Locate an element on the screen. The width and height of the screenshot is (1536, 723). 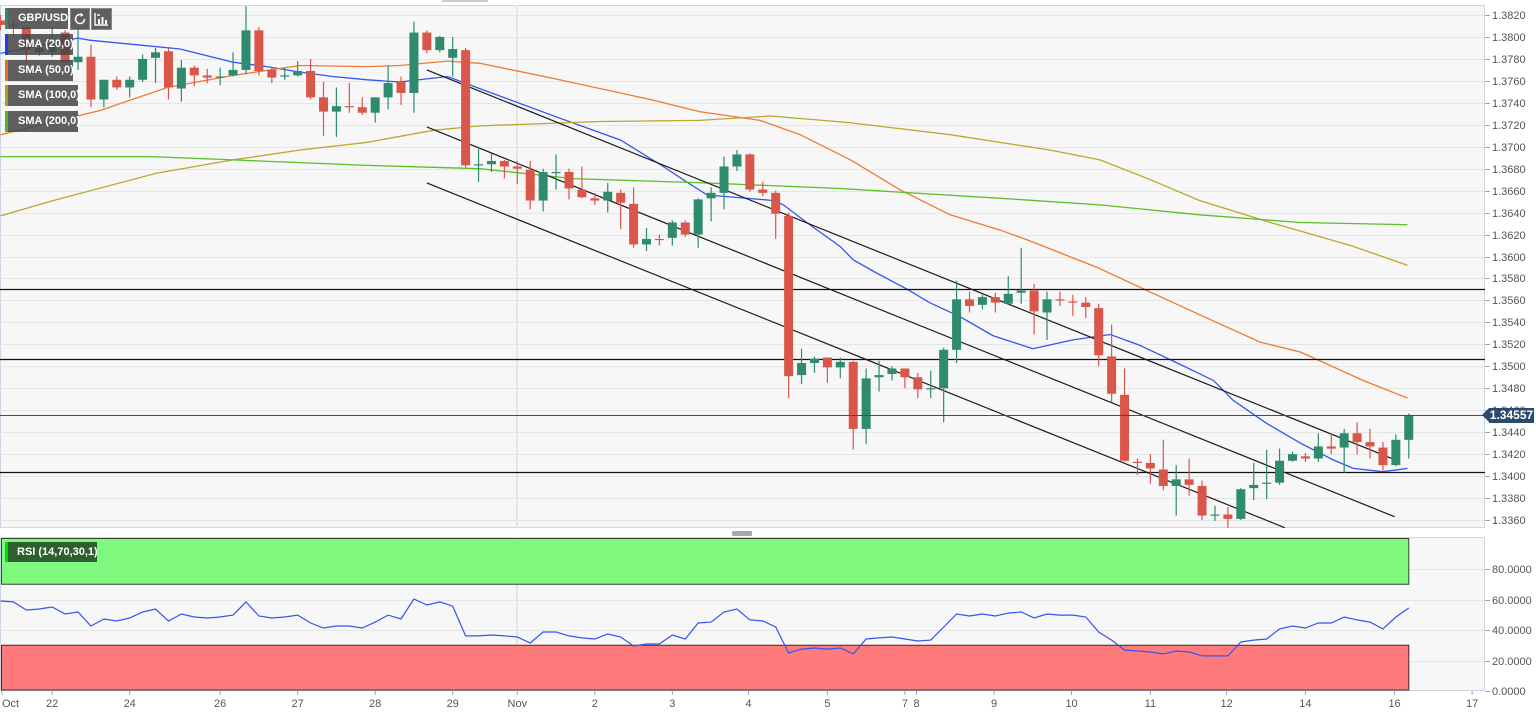
last-price-value: 1.34557 is located at coordinates (1511, 415).